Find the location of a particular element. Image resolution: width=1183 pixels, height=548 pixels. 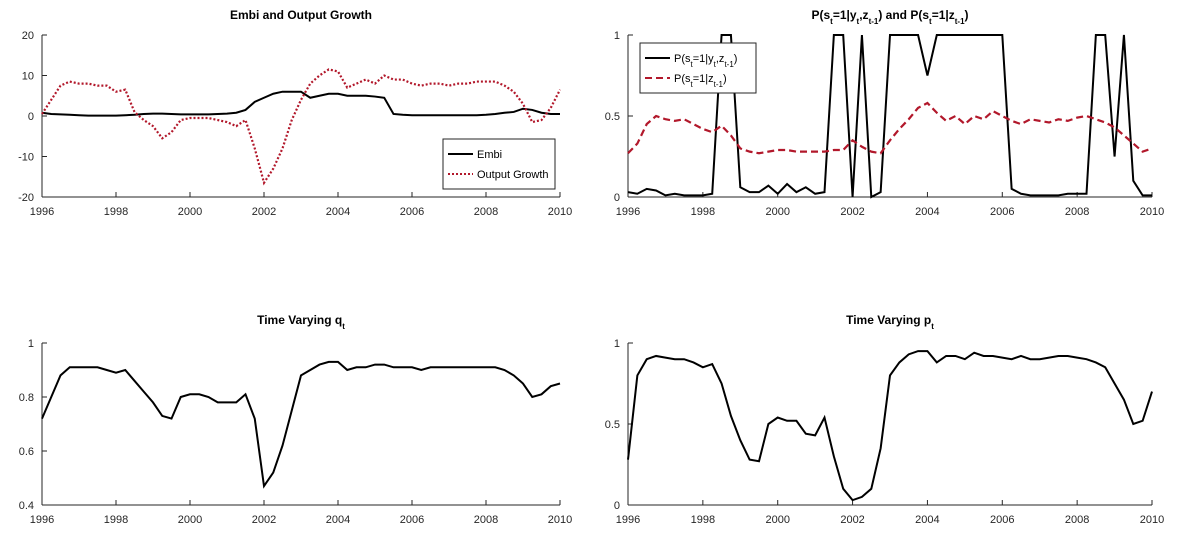

y-tick-label: 20 is located at coordinates (28, 36).